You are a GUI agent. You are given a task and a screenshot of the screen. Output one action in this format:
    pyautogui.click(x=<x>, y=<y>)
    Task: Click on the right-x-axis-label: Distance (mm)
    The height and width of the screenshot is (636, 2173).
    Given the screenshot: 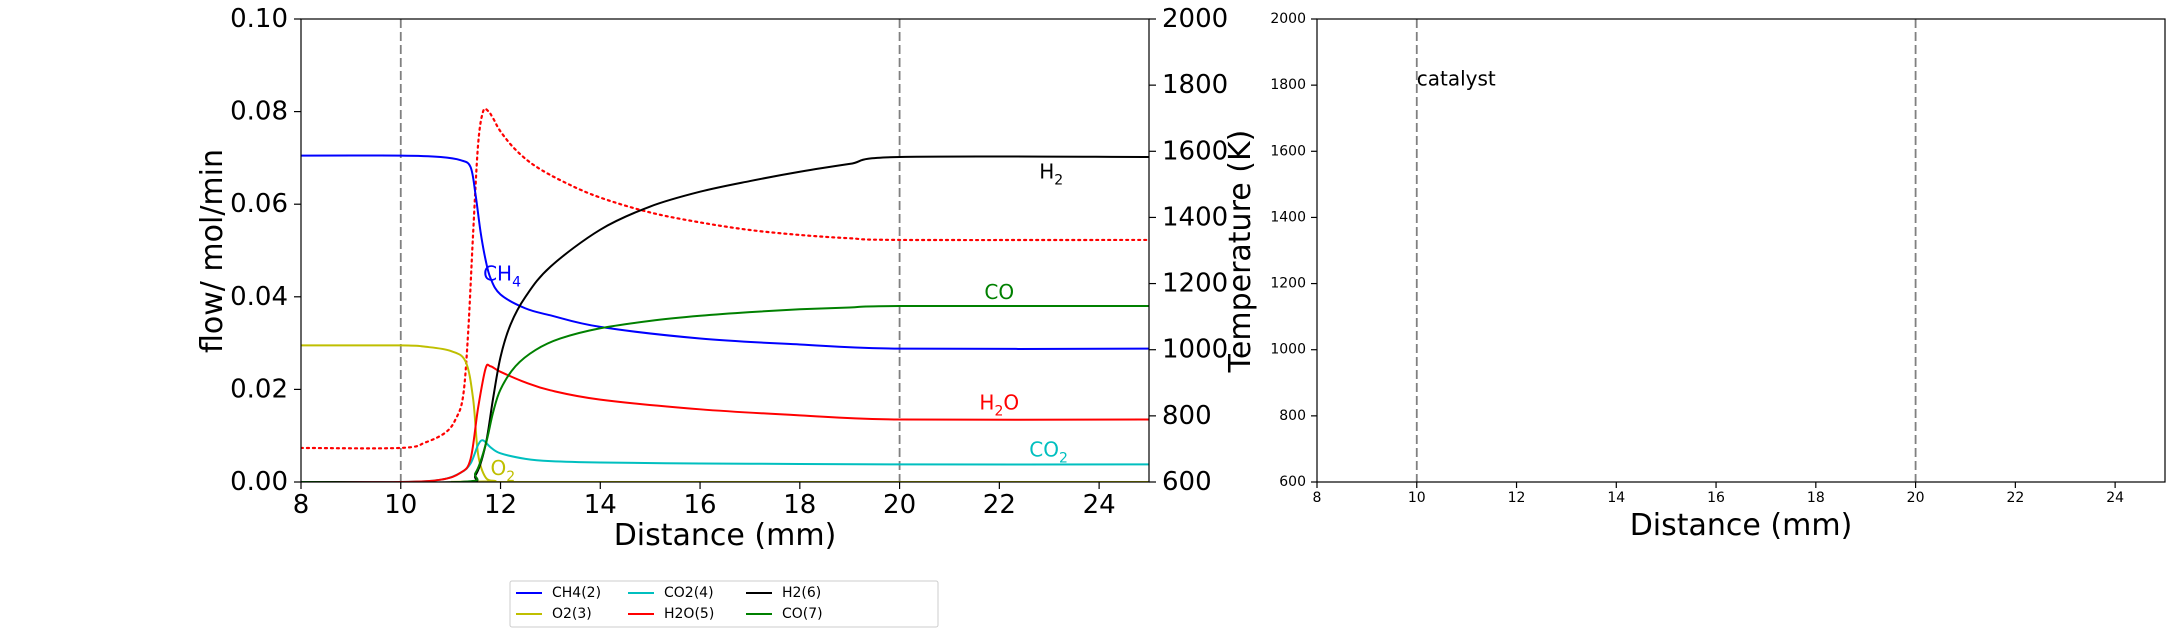 What is the action you would take?
    pyautogui.click(x=1741, y=525)
    